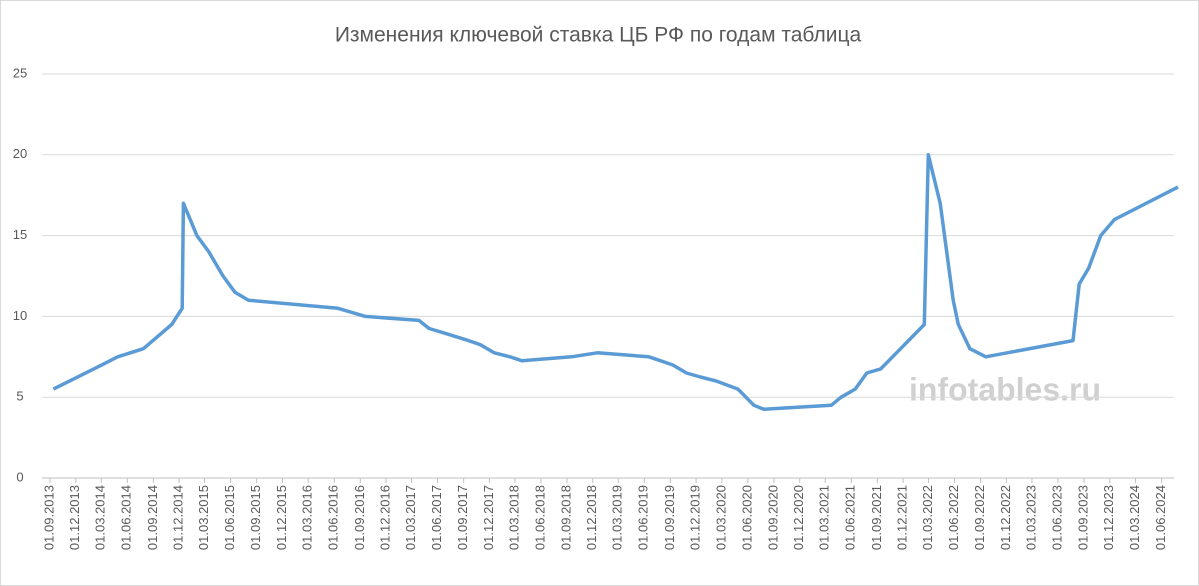  Describe the element at coordinates (20, 315) in the screenshot. I see `y-tick-label: 10` at that location.